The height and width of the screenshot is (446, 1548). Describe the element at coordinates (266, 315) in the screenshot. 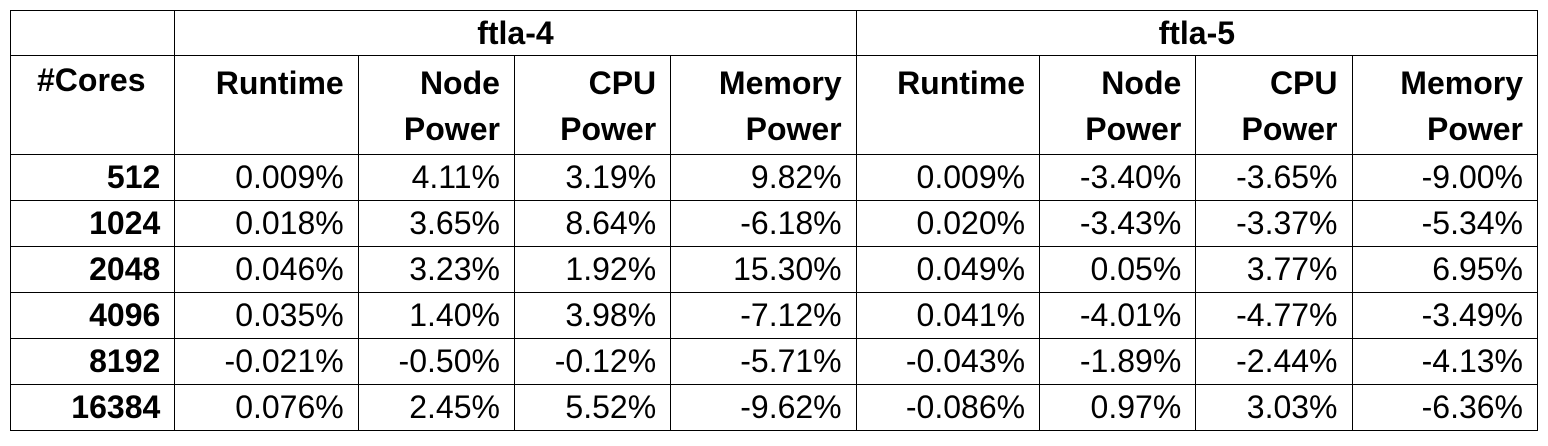

I see `ftla4-runtime-cell: 0.035%` at that location.